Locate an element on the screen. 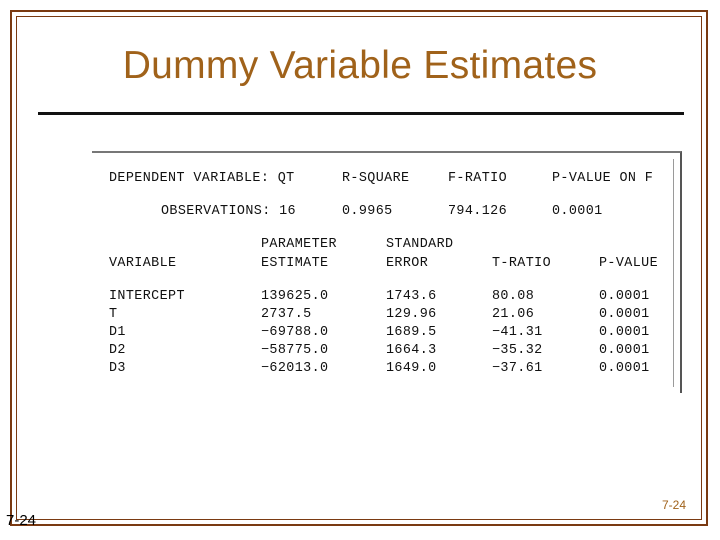 The image size is (720, 540). row-estimate: 139625.0 is located at coordinates (295, 296).